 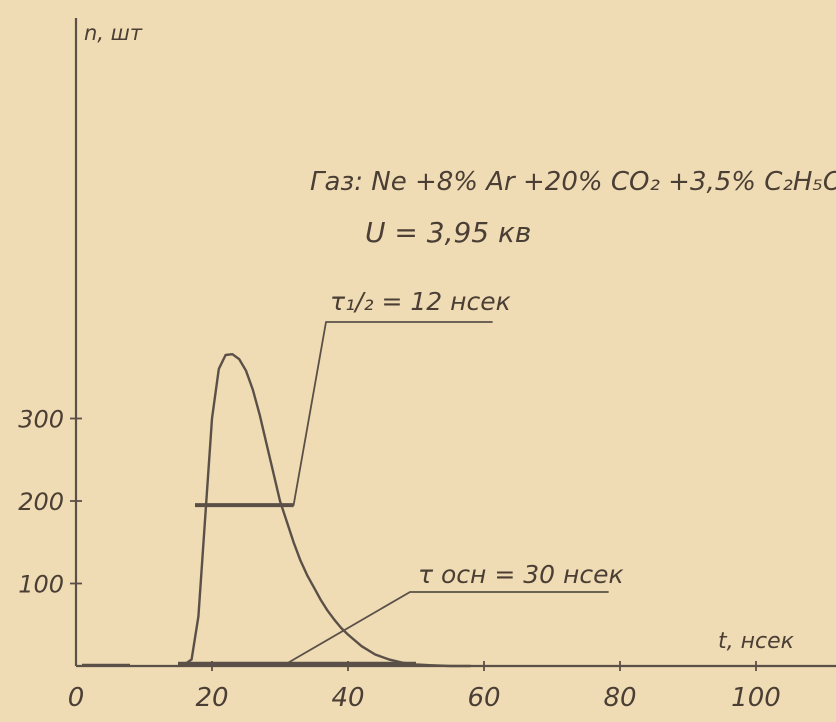 I want to click on base-width-annotation: τ осн = 30 нсек, so click(x=521, y=574).